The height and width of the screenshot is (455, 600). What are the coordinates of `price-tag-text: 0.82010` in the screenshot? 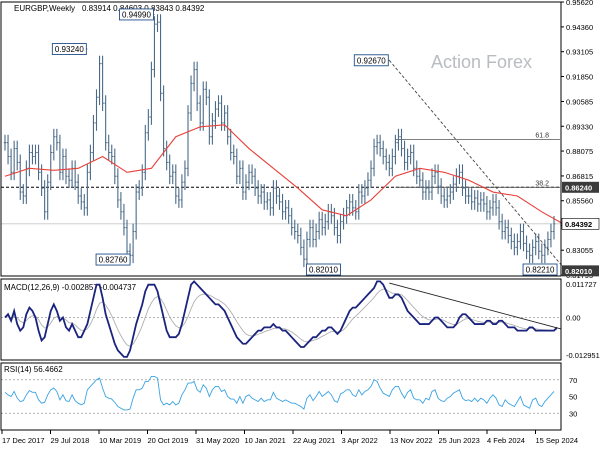 It's located at (578, 271).